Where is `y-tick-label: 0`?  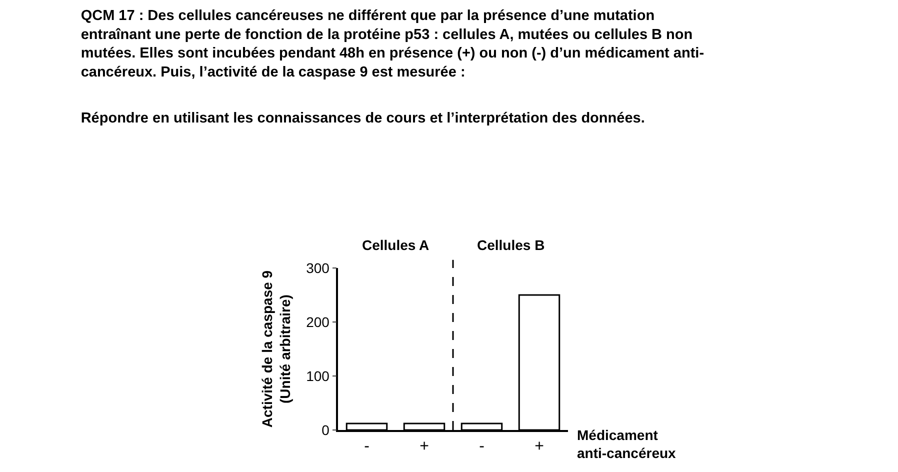
y-tick-label: 0 is located at coordinates (326, 430).